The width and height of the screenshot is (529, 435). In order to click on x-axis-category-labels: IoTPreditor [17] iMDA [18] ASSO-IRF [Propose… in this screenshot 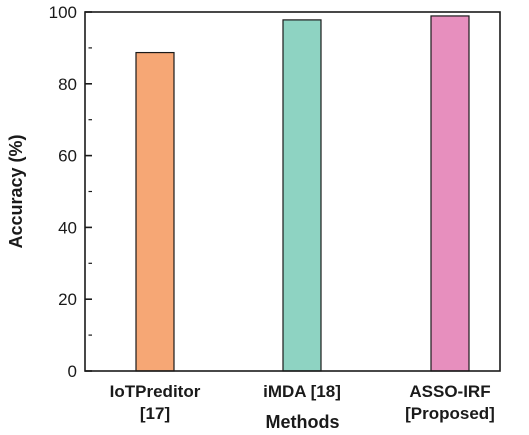, I will do `click(302, 402)`.